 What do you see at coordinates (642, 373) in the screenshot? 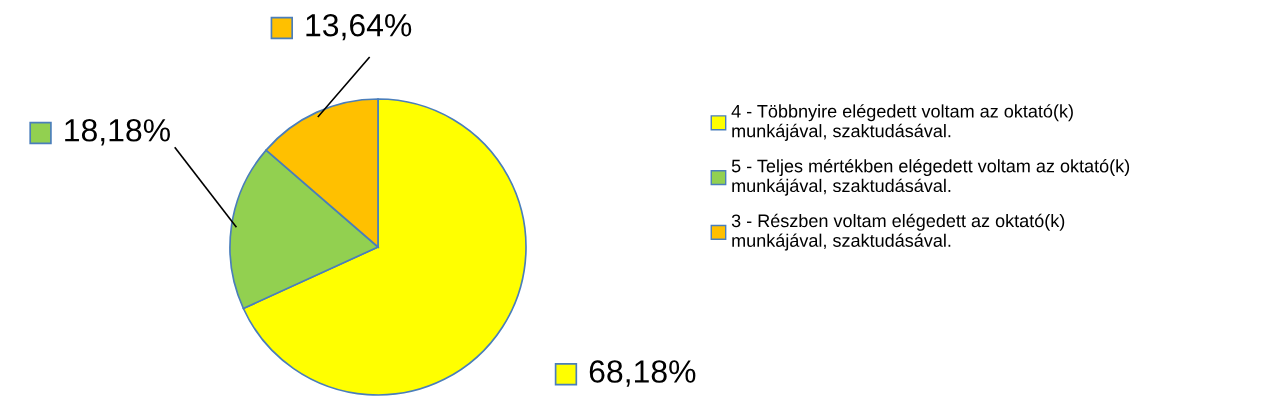
I see `data-label: 68,18%` at bounding box center [642, 373].